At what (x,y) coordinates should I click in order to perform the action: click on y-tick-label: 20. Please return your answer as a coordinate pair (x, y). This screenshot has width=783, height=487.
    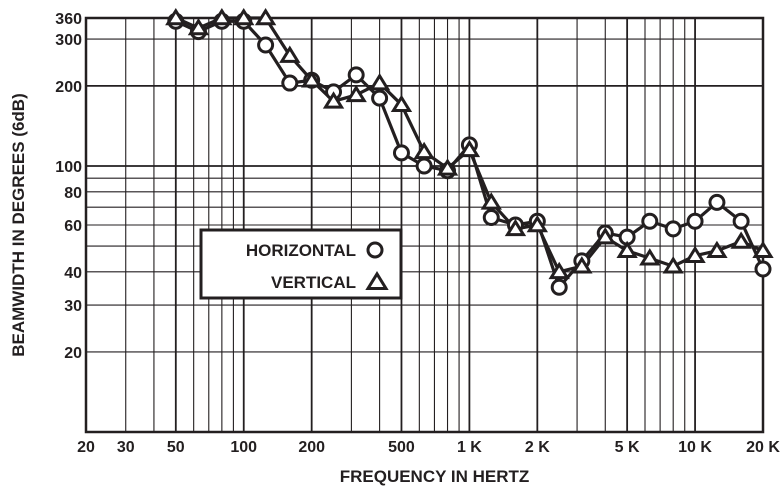
    Looking at the image, I should click on (73, 353).